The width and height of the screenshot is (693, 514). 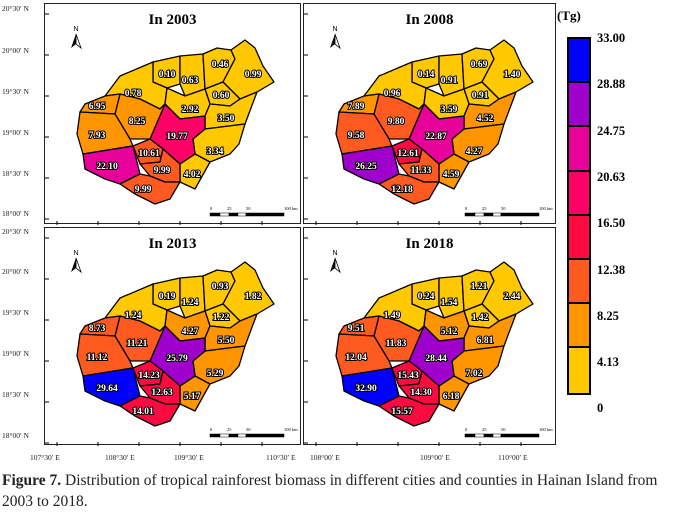 What do you see at coordinates (421, 171) in the screenshot?
I see `county-value-label: 11.33` at bounding box center [421, 171].